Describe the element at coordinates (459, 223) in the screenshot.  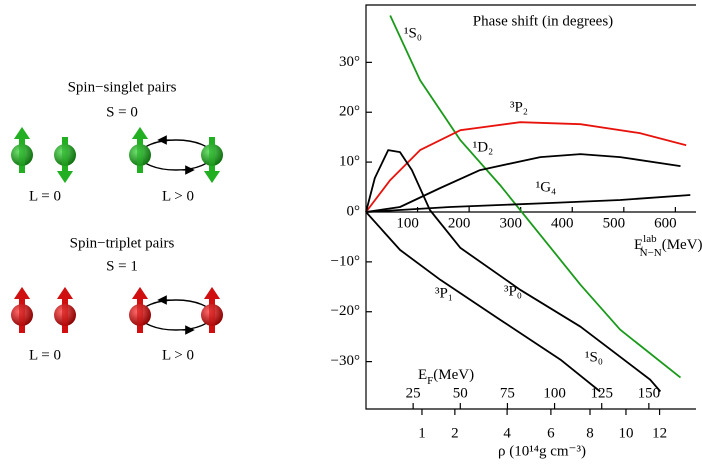
I see `x-tick-label: 200` at that location.